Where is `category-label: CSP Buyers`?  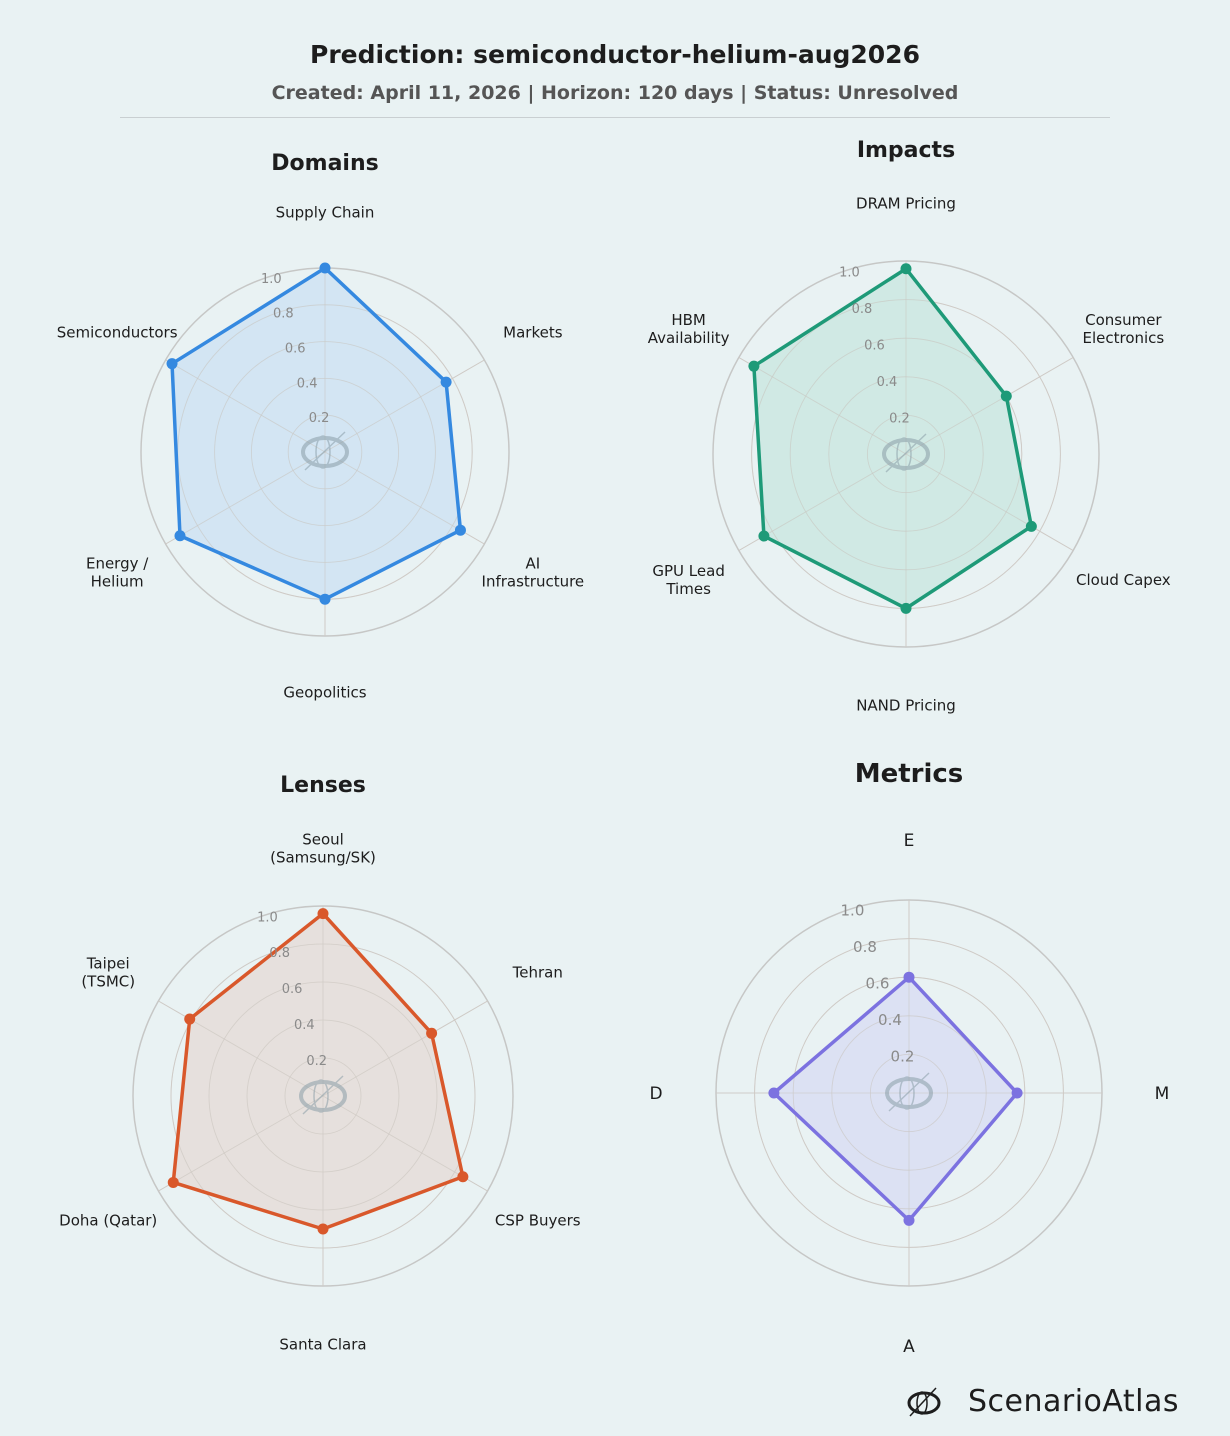
category-label: CSP Buyers is located at coordinates (538, 1220).